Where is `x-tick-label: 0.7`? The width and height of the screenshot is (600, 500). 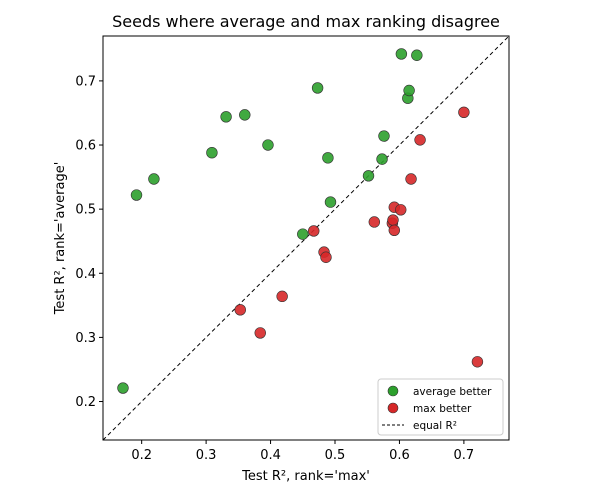 x-tick-label: 0.7 is located at coordinates (464, 455).